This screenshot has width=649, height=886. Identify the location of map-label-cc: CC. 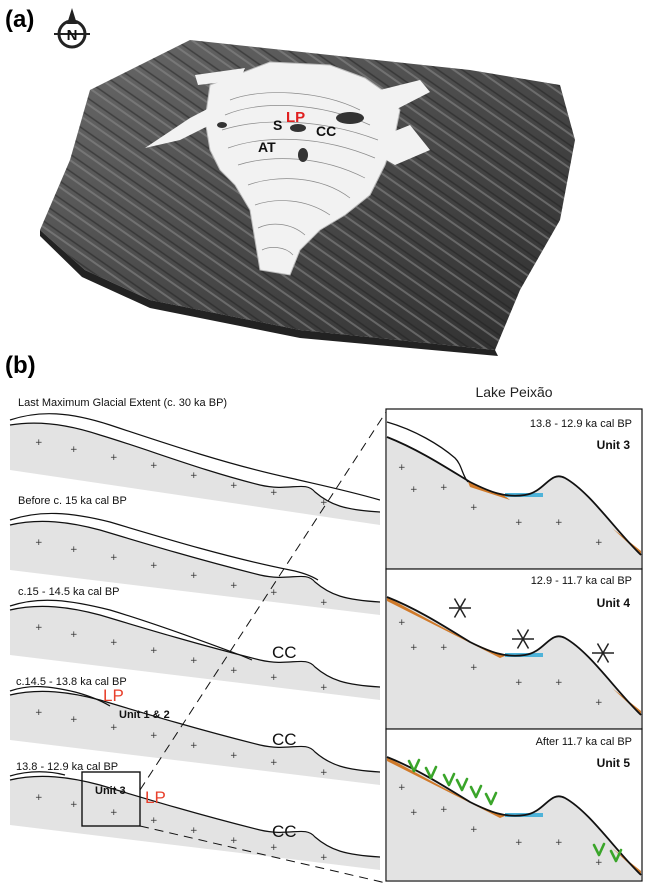
(326, 131).